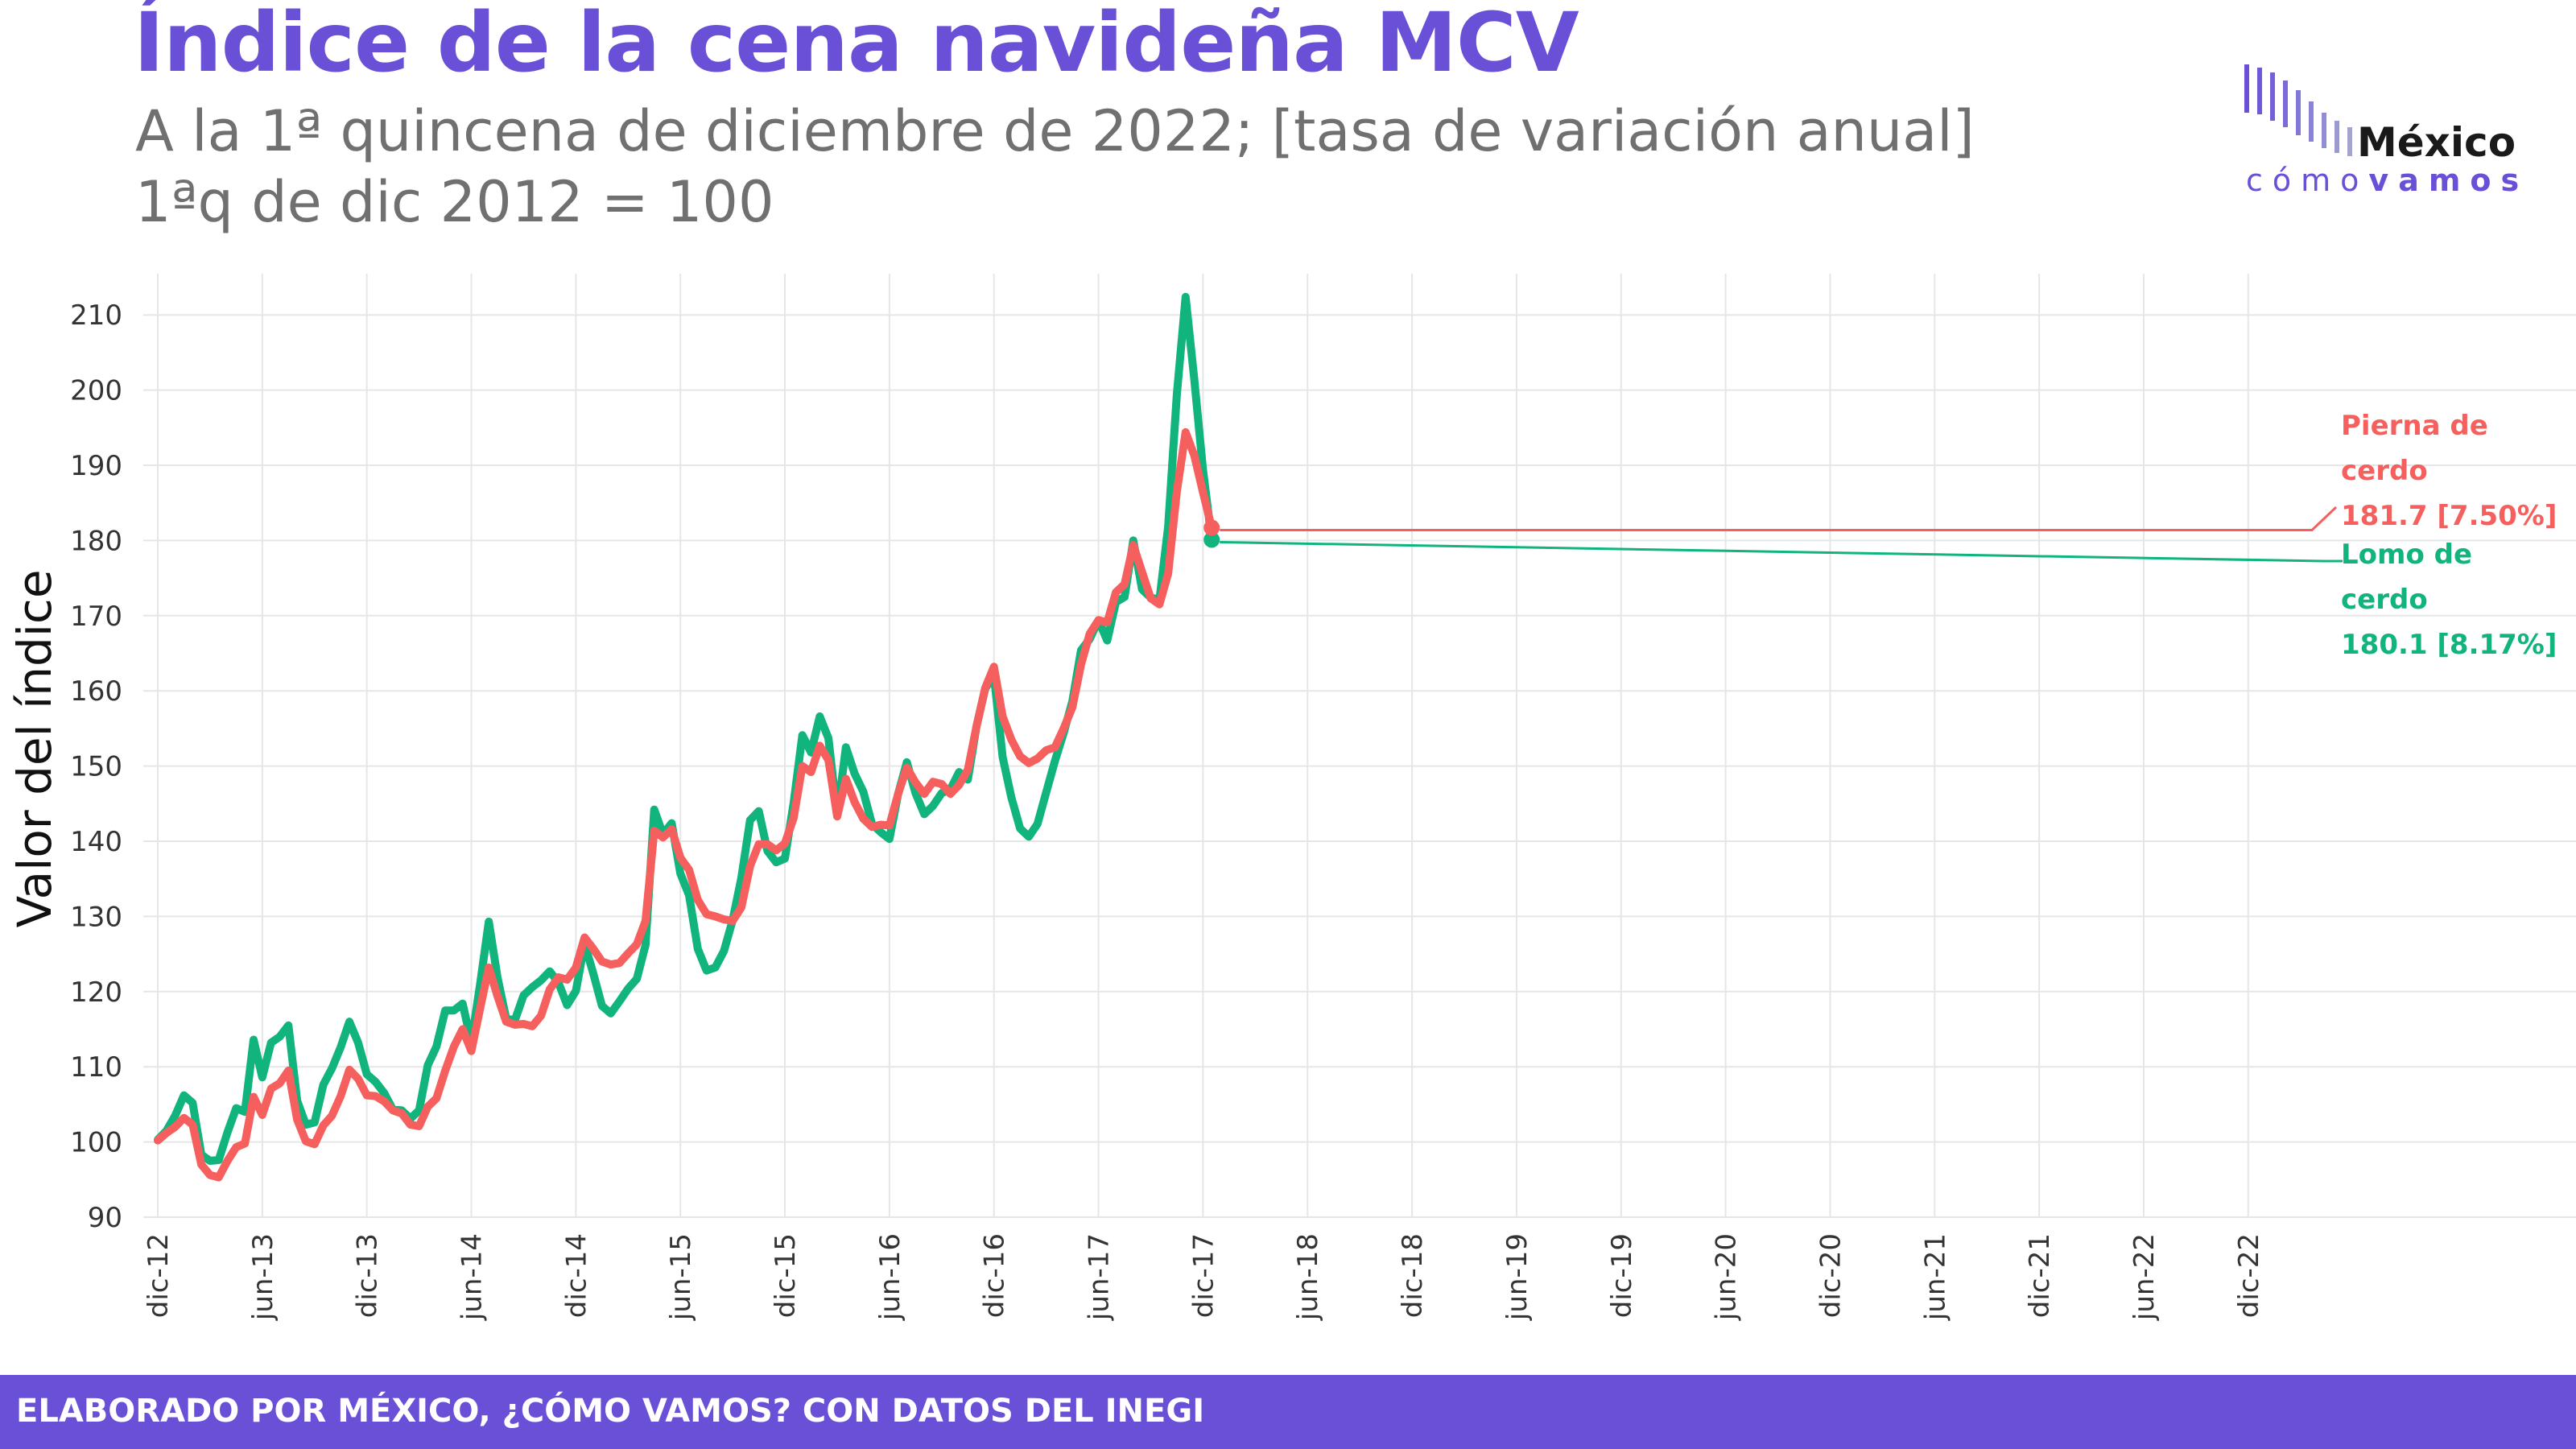 This screenshot has width=2576, height=1449. I want to click on y-tick-label: 170, so click(96, 617).